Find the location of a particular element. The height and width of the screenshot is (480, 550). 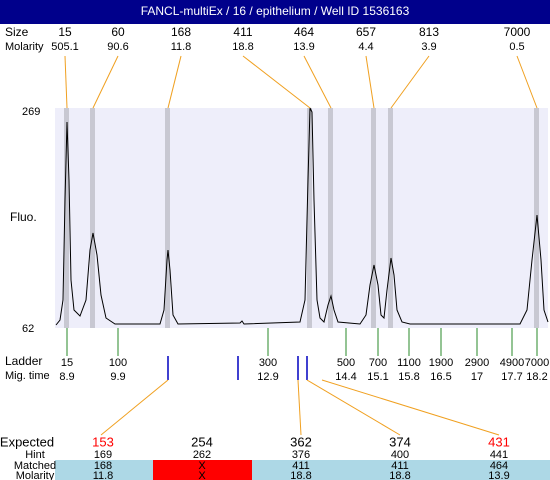

hint-cell: 441 is located at coordinates (499, 455).